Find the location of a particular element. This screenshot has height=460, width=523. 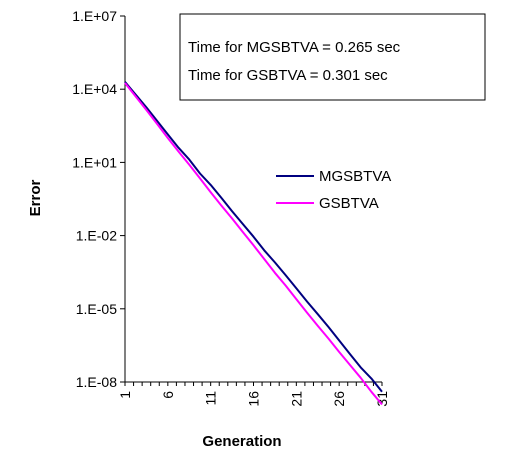

x-tick-label: 31 is located at coordinates (382, 399).